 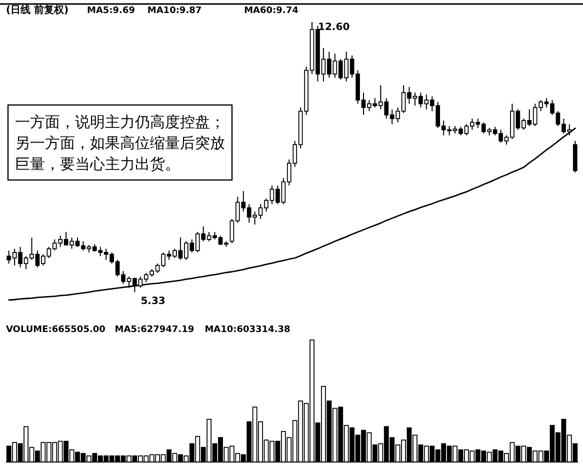 I want to click on text: MA5:627947.19, so click(x=154, y=330).